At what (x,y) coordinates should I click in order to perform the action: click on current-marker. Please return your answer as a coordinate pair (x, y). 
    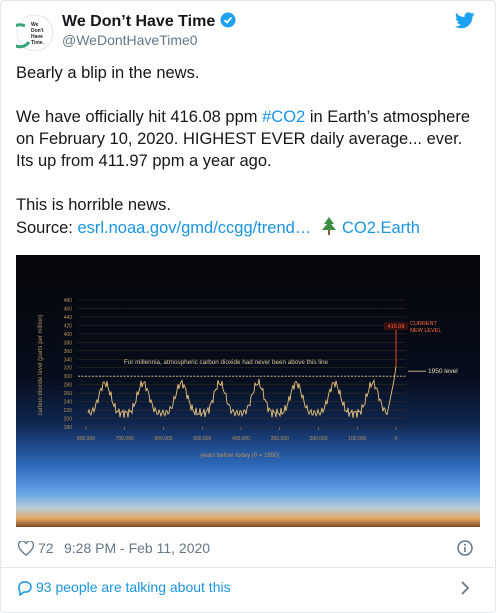
    Looking at the image, I should click on (396, 326).